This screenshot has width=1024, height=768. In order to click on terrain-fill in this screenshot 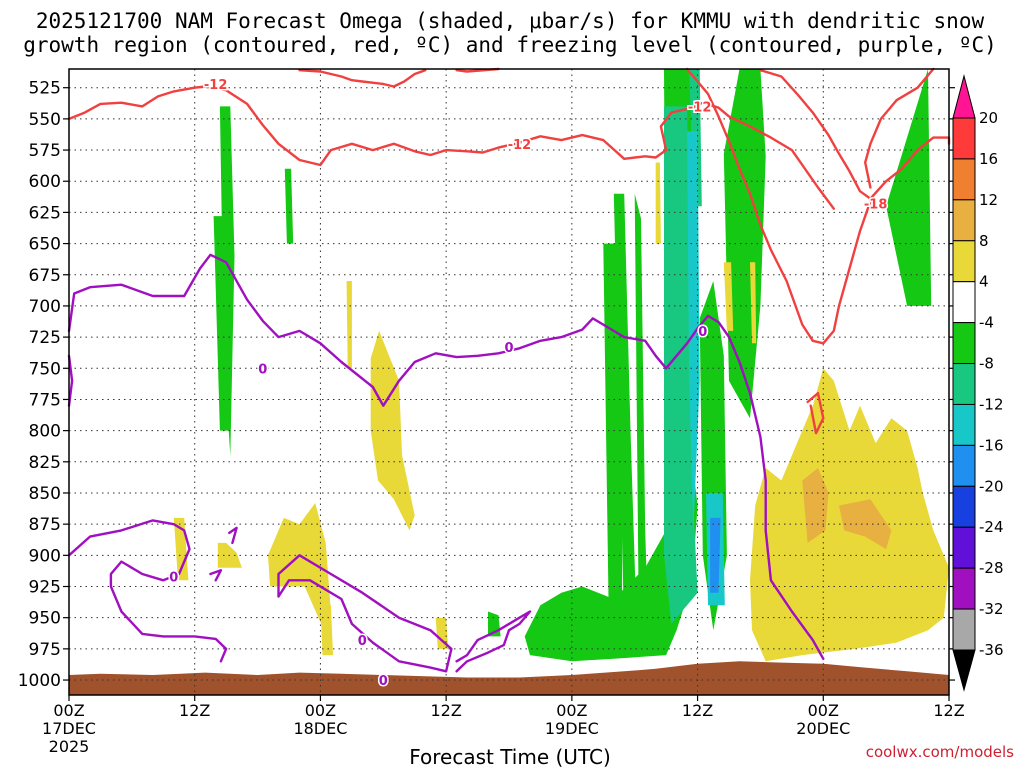, I will do `click(509, 678)`.